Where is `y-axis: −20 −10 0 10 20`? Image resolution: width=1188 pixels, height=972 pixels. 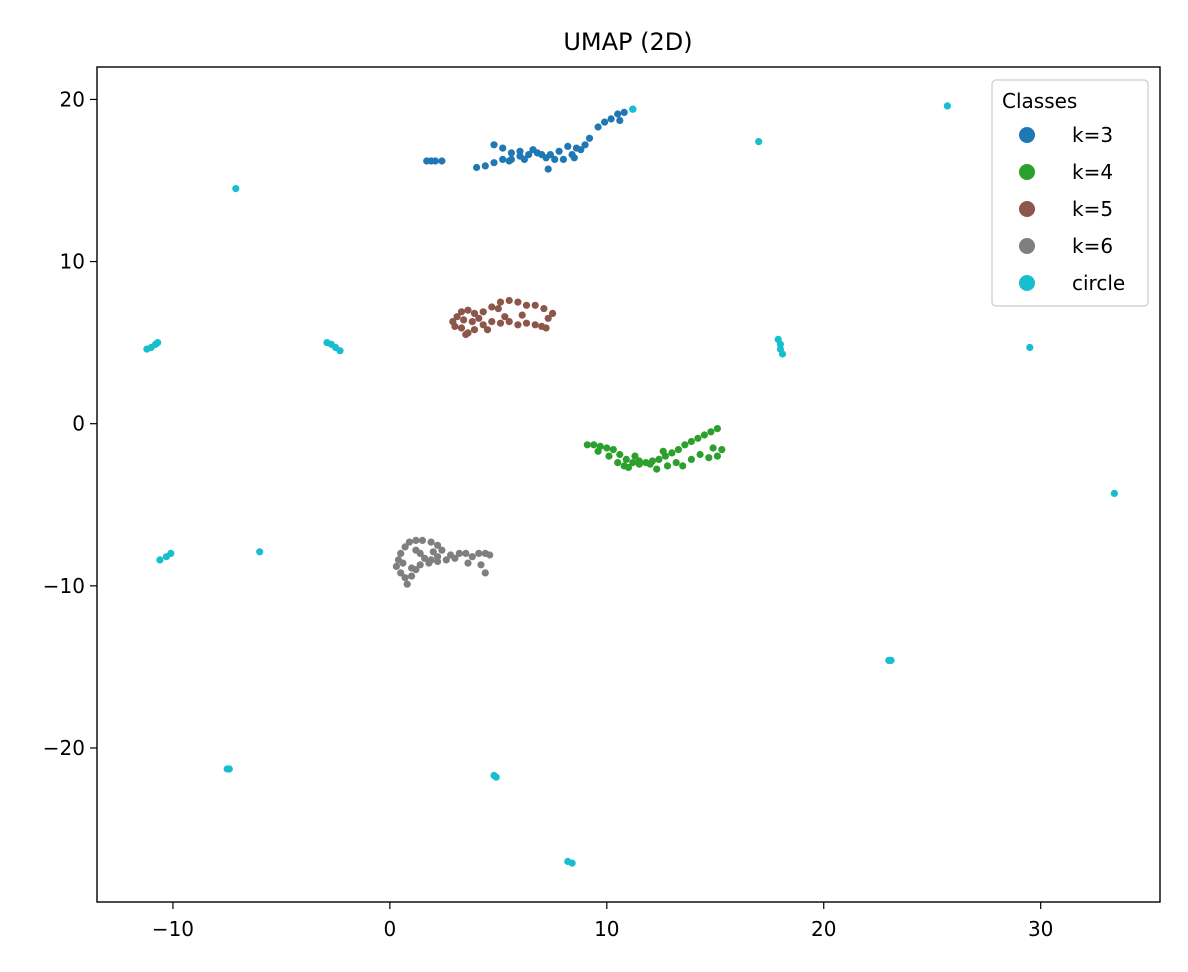
y-axis: −20 −10 0 10 20 is located at coordinates (70, 423).